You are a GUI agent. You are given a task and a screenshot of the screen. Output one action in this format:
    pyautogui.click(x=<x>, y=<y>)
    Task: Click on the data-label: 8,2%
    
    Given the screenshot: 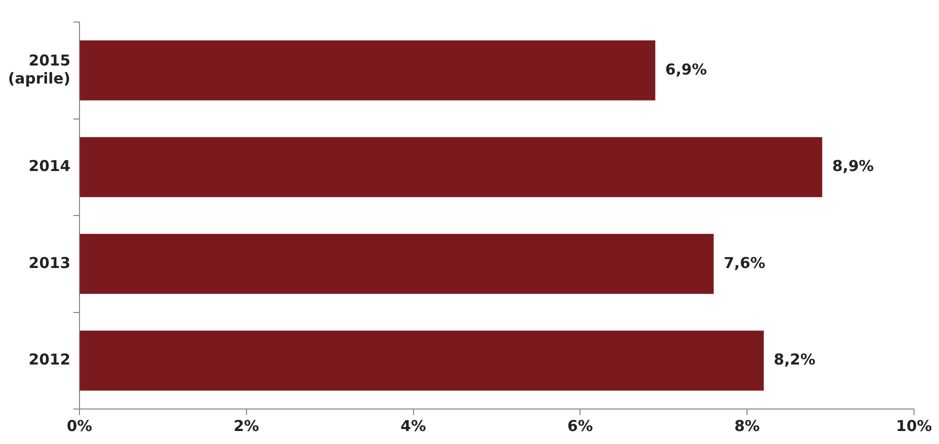 What is the action you would take?
    pyautogui.click(x=795, y=359)
    